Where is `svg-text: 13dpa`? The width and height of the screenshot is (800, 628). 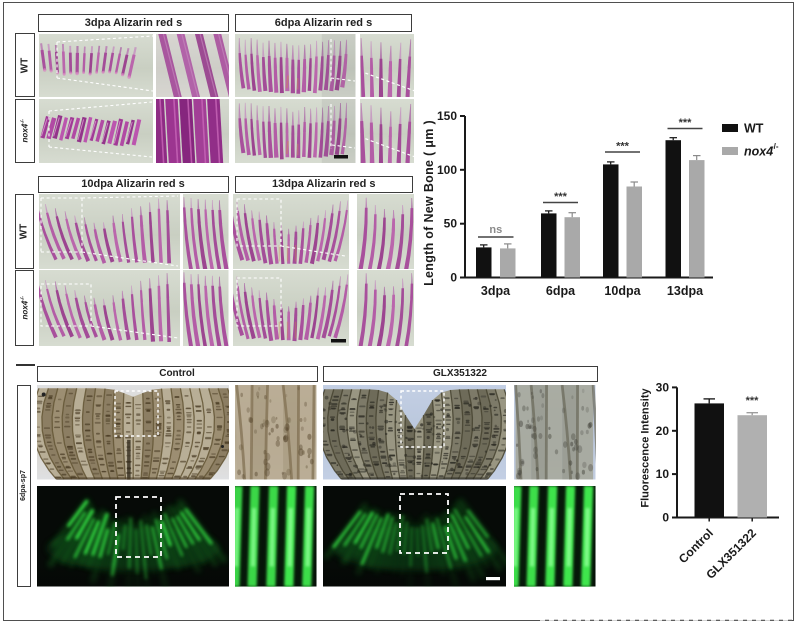 svg-text: 13dpa is located at coordinates (685, 291).